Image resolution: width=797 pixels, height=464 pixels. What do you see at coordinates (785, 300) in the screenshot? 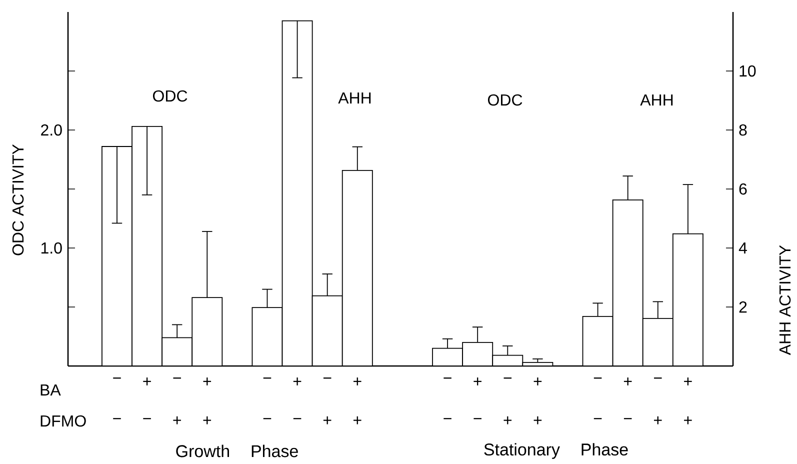
I see `y2-axis-title: AHH ACTIVITY` at bounding box center [785, 300].